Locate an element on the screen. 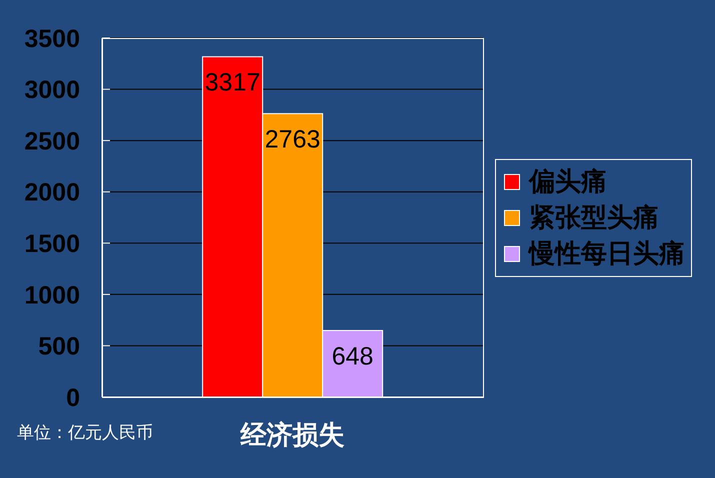 The image size is (715, 478). legend-label: 紧张型头痛 is located at coordinates (594, 217).